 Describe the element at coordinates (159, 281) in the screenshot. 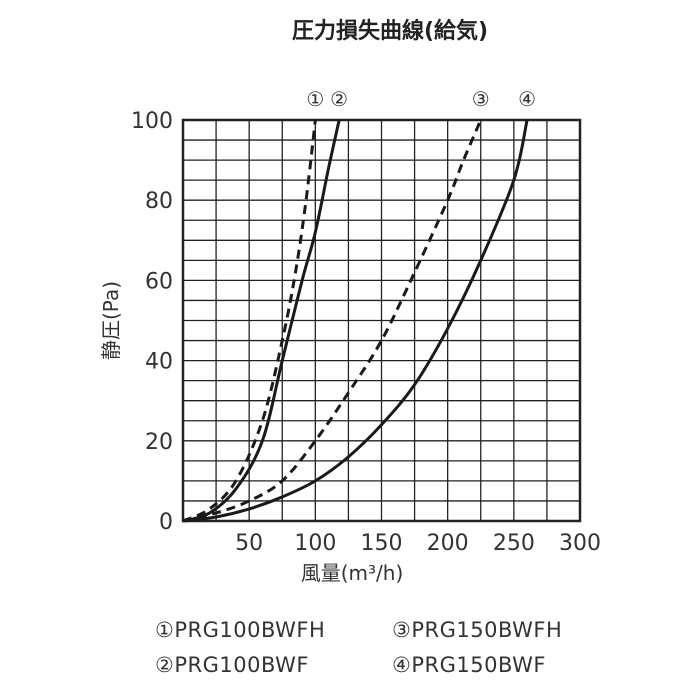

I see `y-tick-label: 60` at that location.